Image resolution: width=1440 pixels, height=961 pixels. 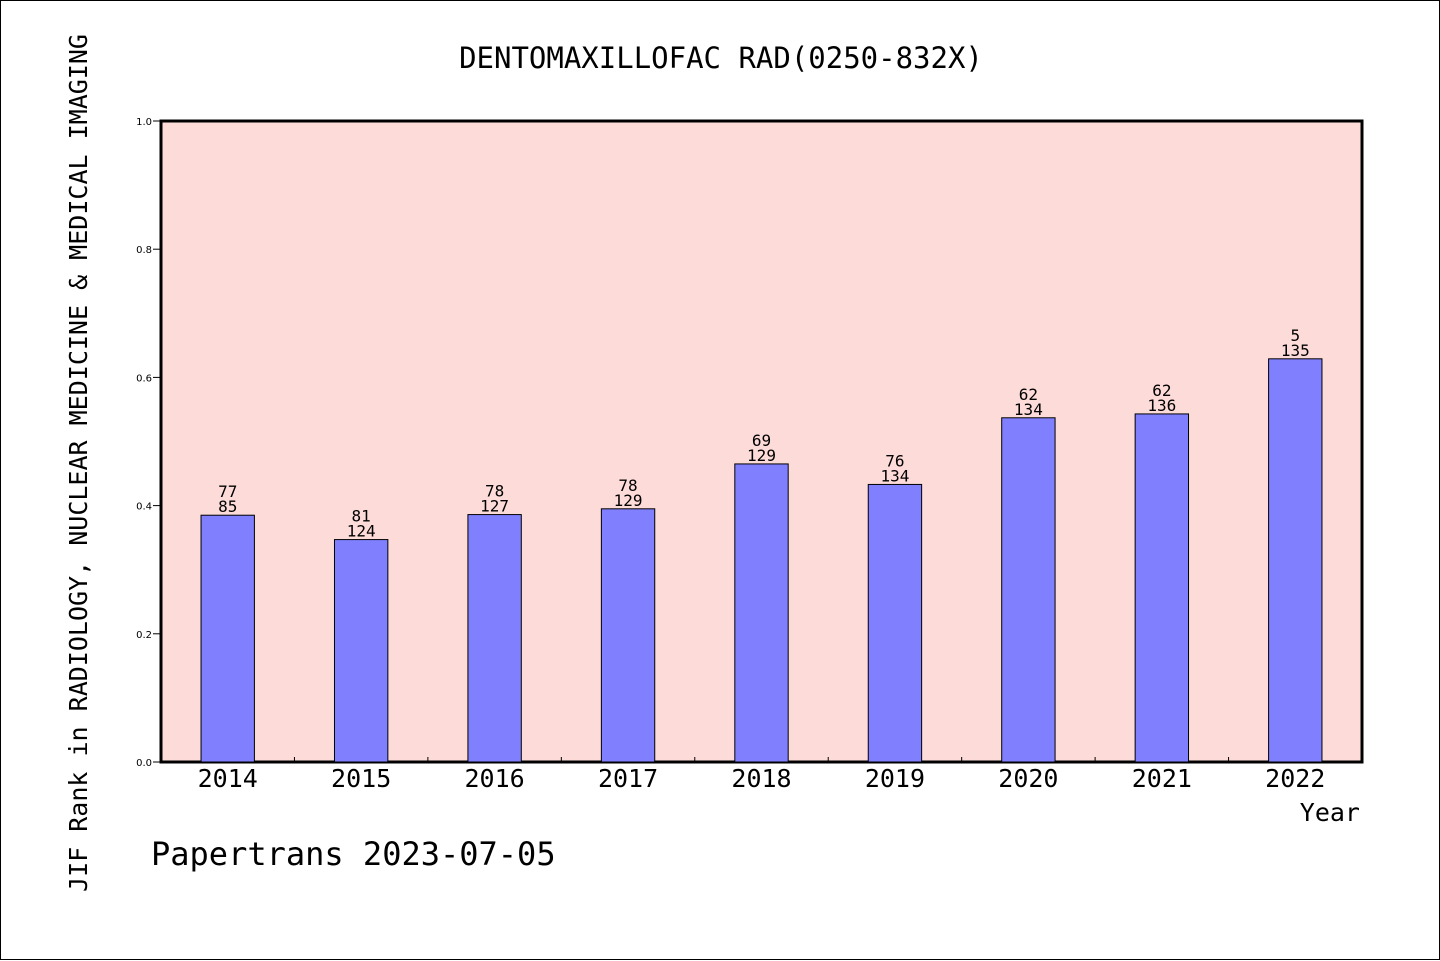 I want to click on x-tick-label: 2018, so click(x=761, y=778).